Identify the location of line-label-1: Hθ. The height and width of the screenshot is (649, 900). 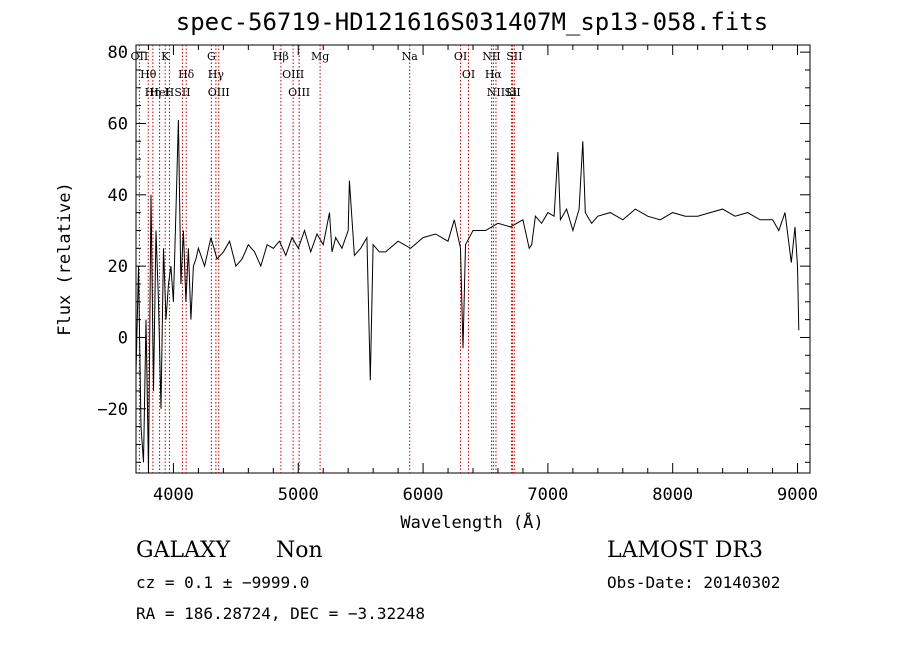
(148, 74).